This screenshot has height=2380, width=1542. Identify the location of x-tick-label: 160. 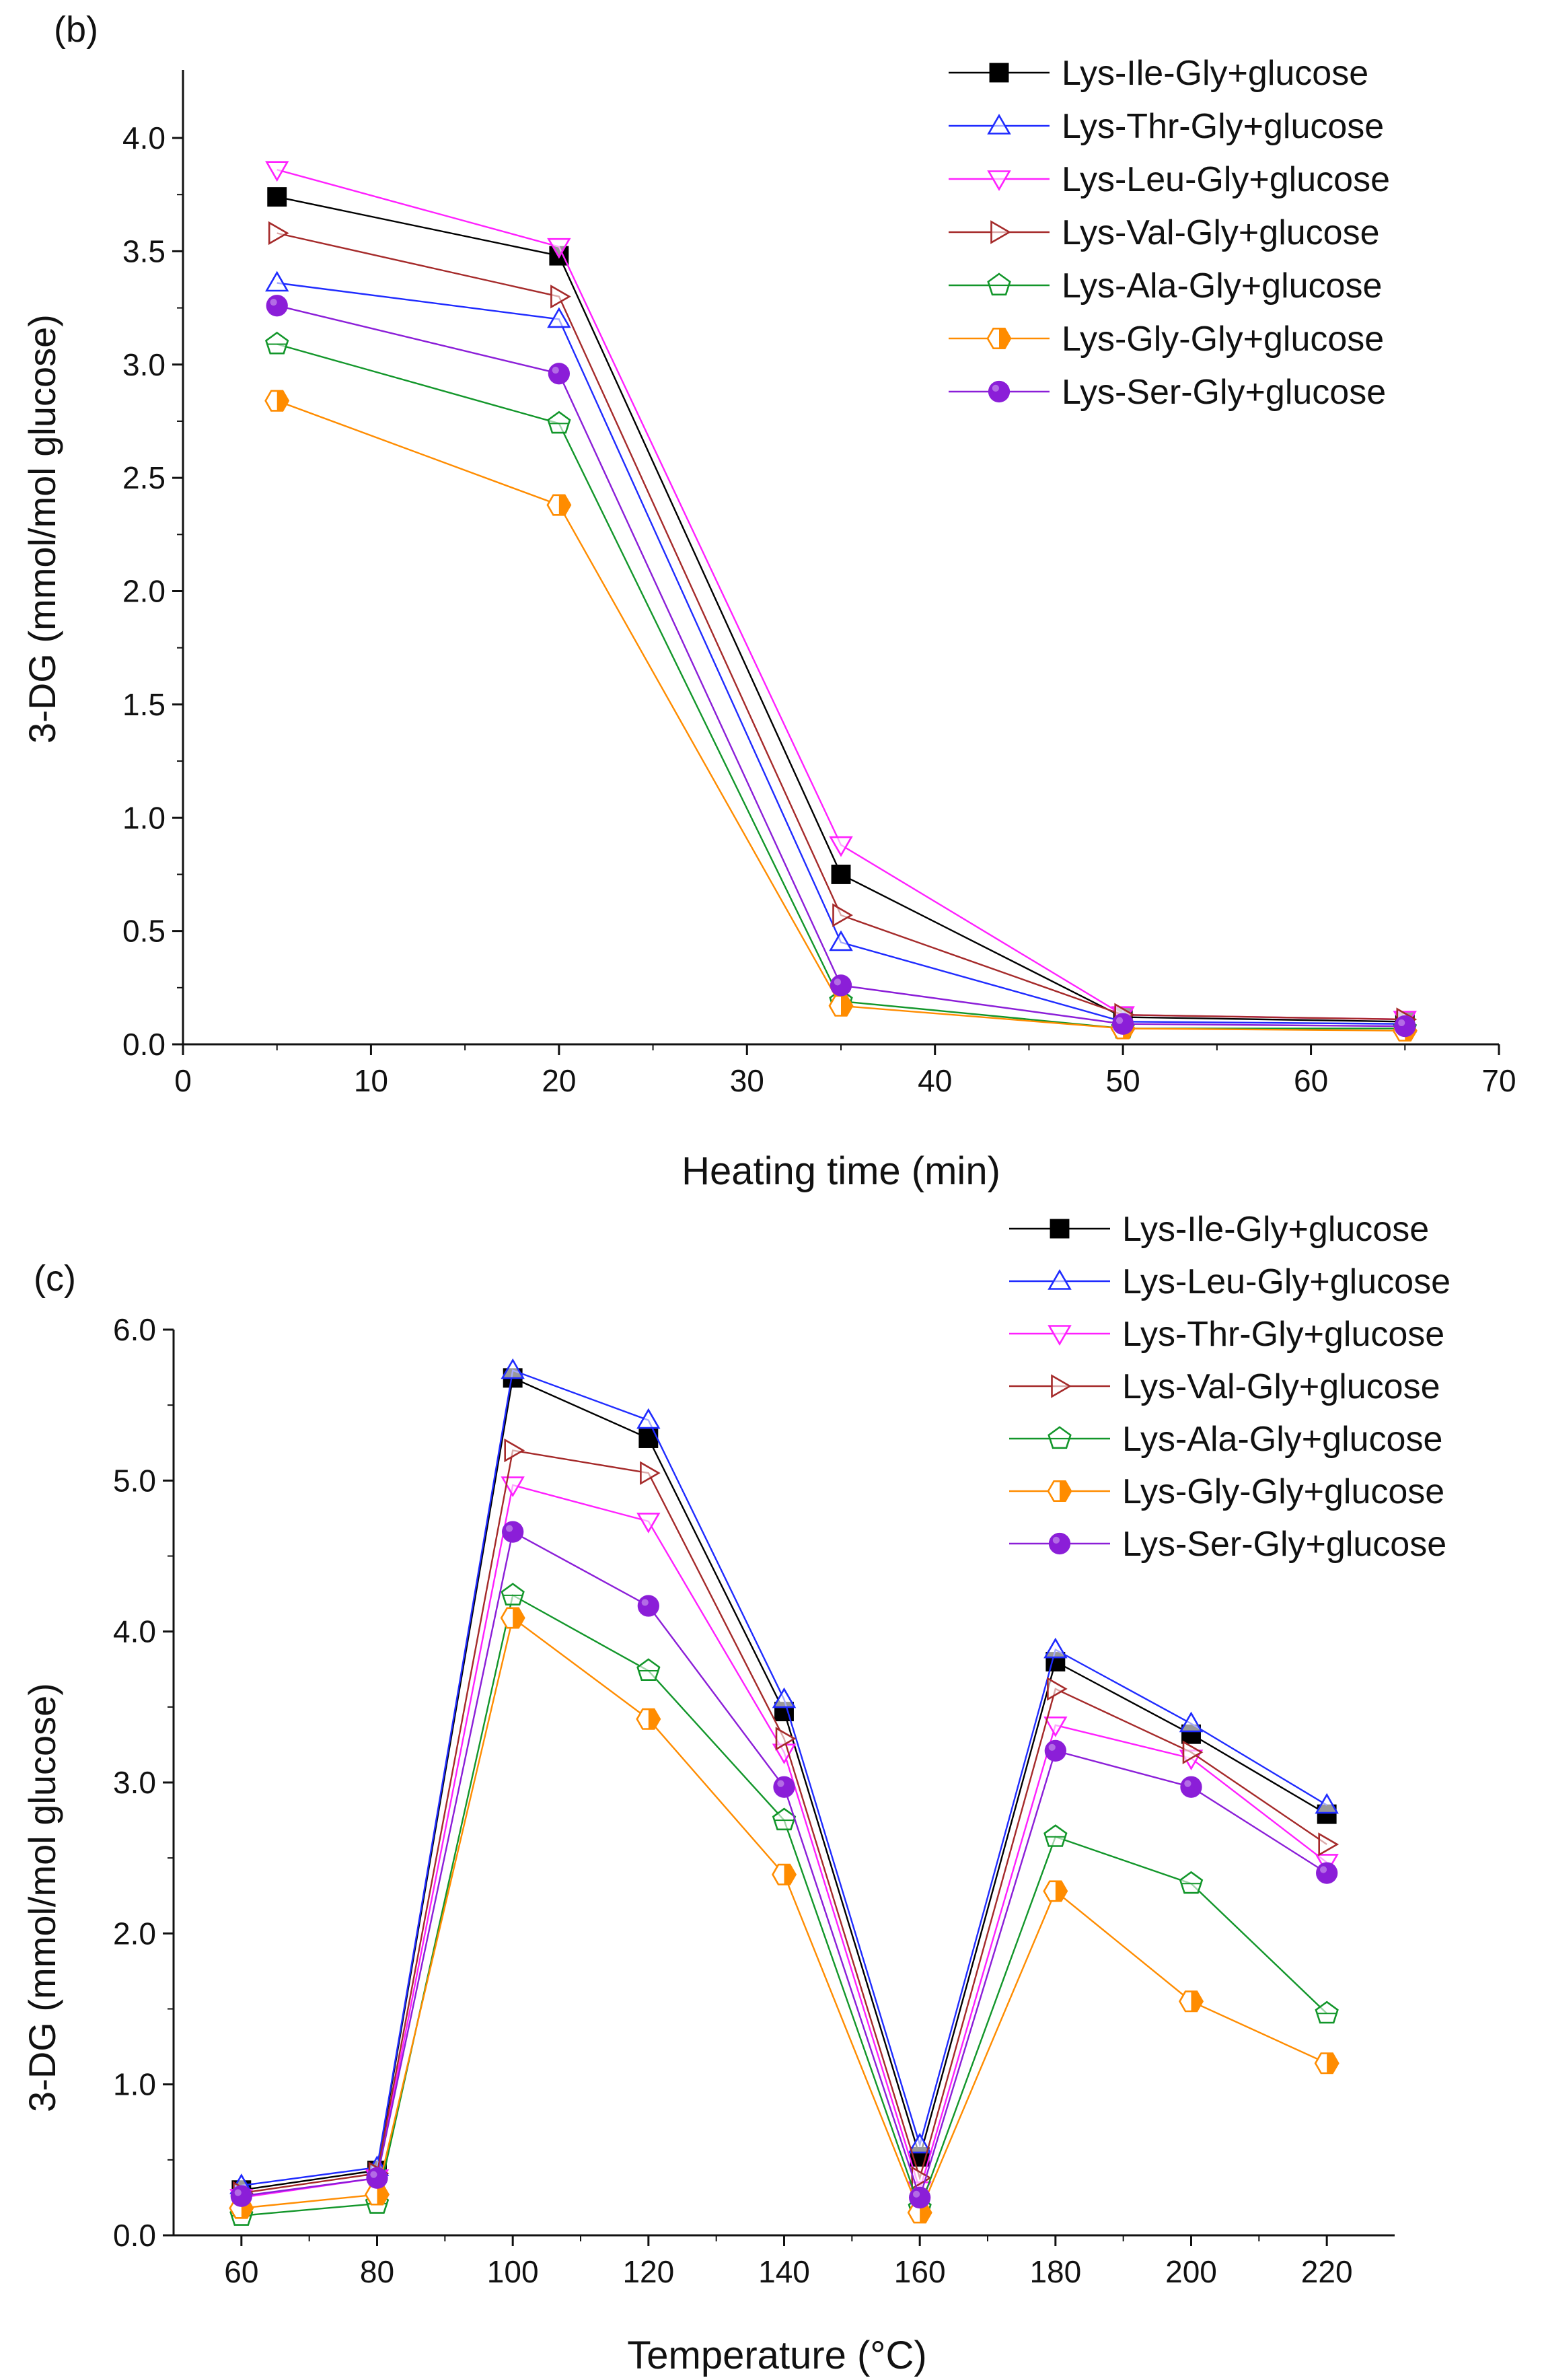
(920, 2272).